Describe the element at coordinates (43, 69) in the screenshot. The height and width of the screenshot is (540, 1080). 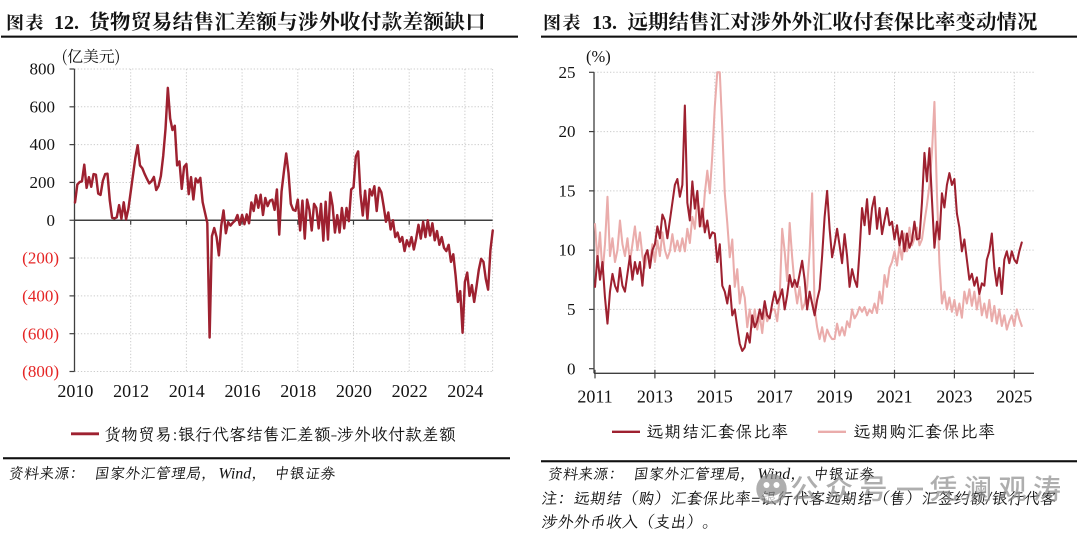
I see `svg-text: 800` at that location.